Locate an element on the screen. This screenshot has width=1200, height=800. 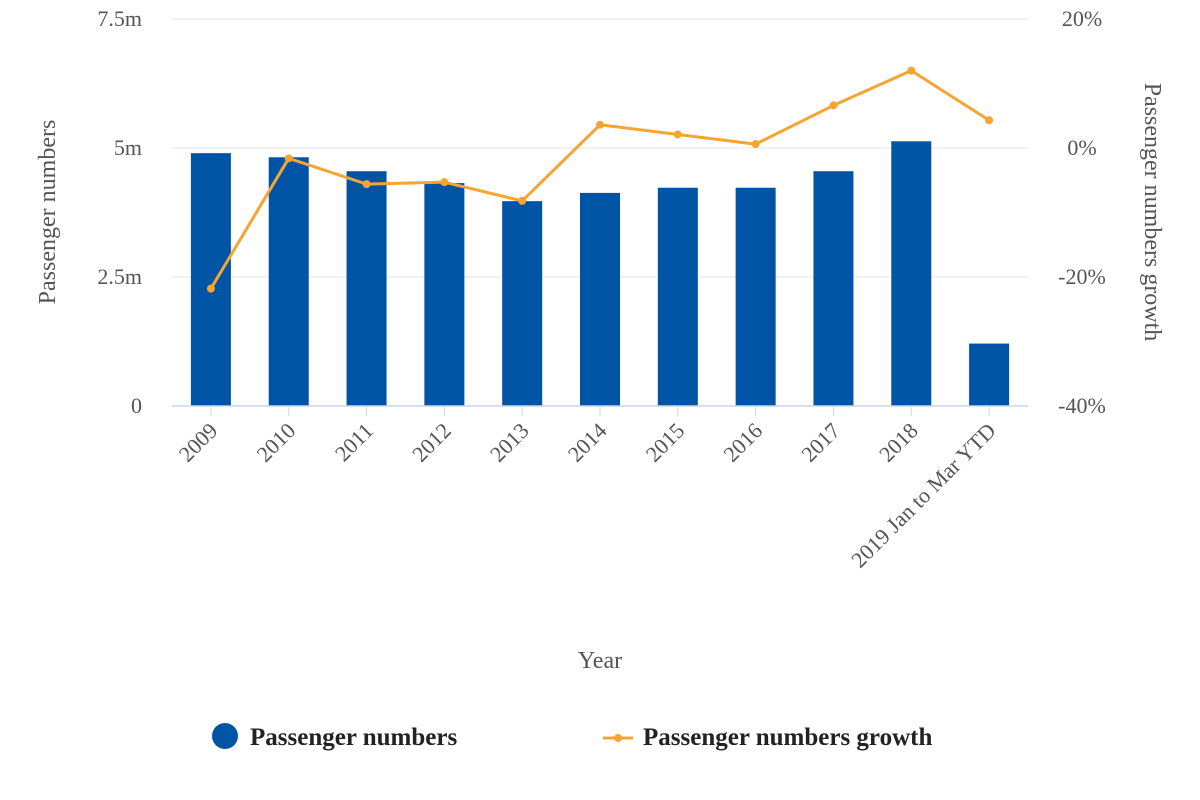
legend-item-passenger-numbers-growth: Passenger numbers growth is located at coordinates (767, 737).